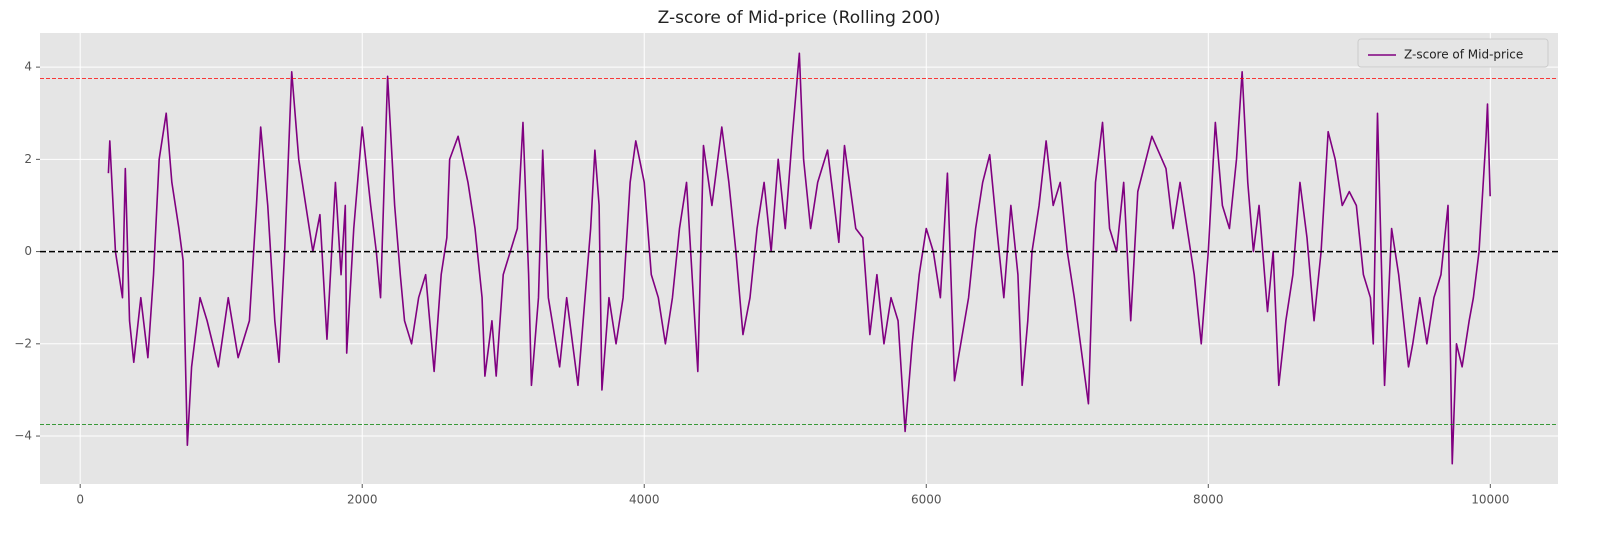 This screenshot has height=533, width=1600. What do you see at coordinates (644, 500) in the screenshot?
I see `x-tick-label: 4000` at bounding box center [644, 500].